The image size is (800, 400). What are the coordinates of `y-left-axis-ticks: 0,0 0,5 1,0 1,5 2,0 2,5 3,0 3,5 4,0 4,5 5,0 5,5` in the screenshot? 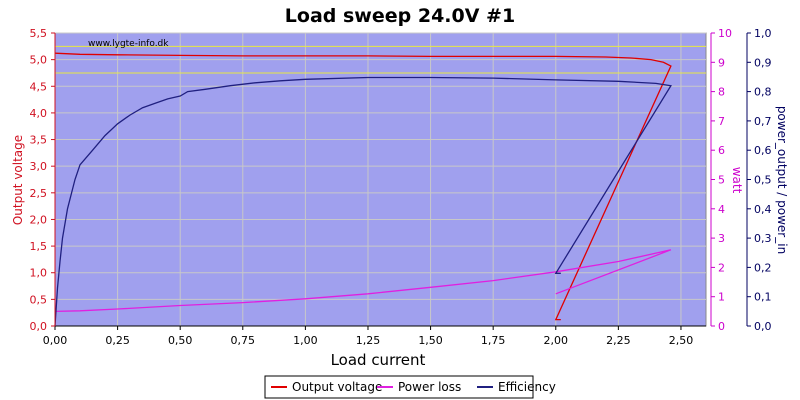 It's located at (43, 180).